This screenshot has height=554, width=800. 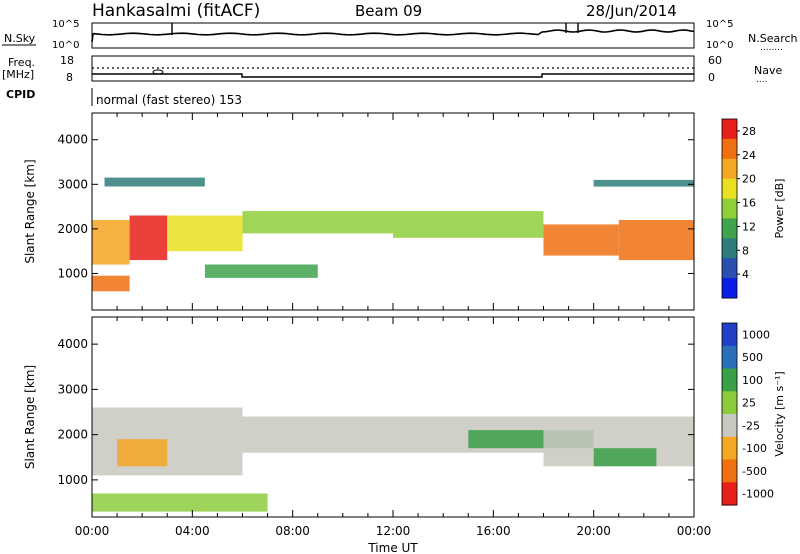 What do you see at coordinates (745, 274) in the screenshot?
I see `colorbar-tick-label: 4` at bounding box center [745, 274].